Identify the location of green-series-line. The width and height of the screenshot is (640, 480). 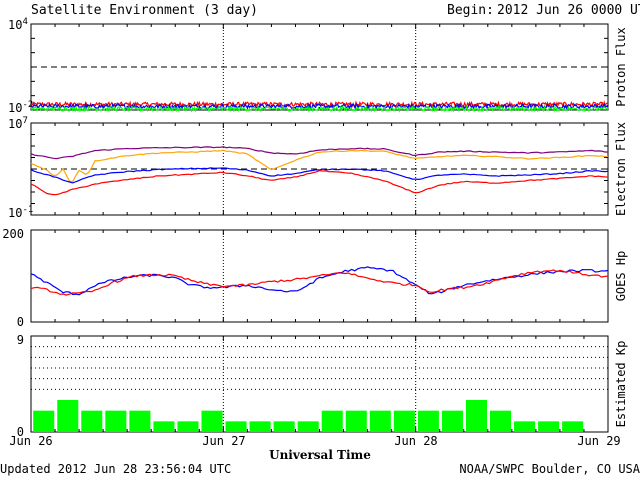
(319, 109).